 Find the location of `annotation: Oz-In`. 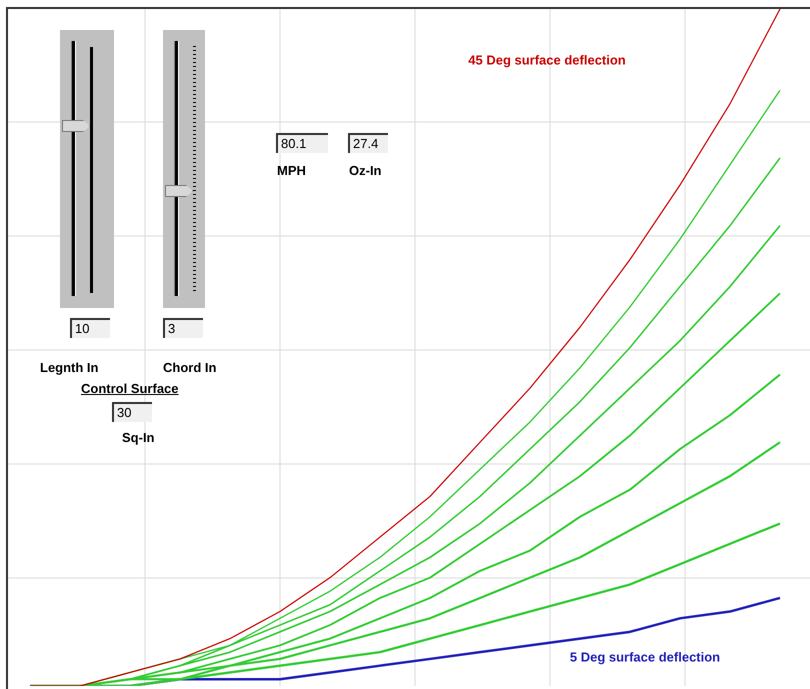

annotation: Oz-In is located at coordinates (365, 170).